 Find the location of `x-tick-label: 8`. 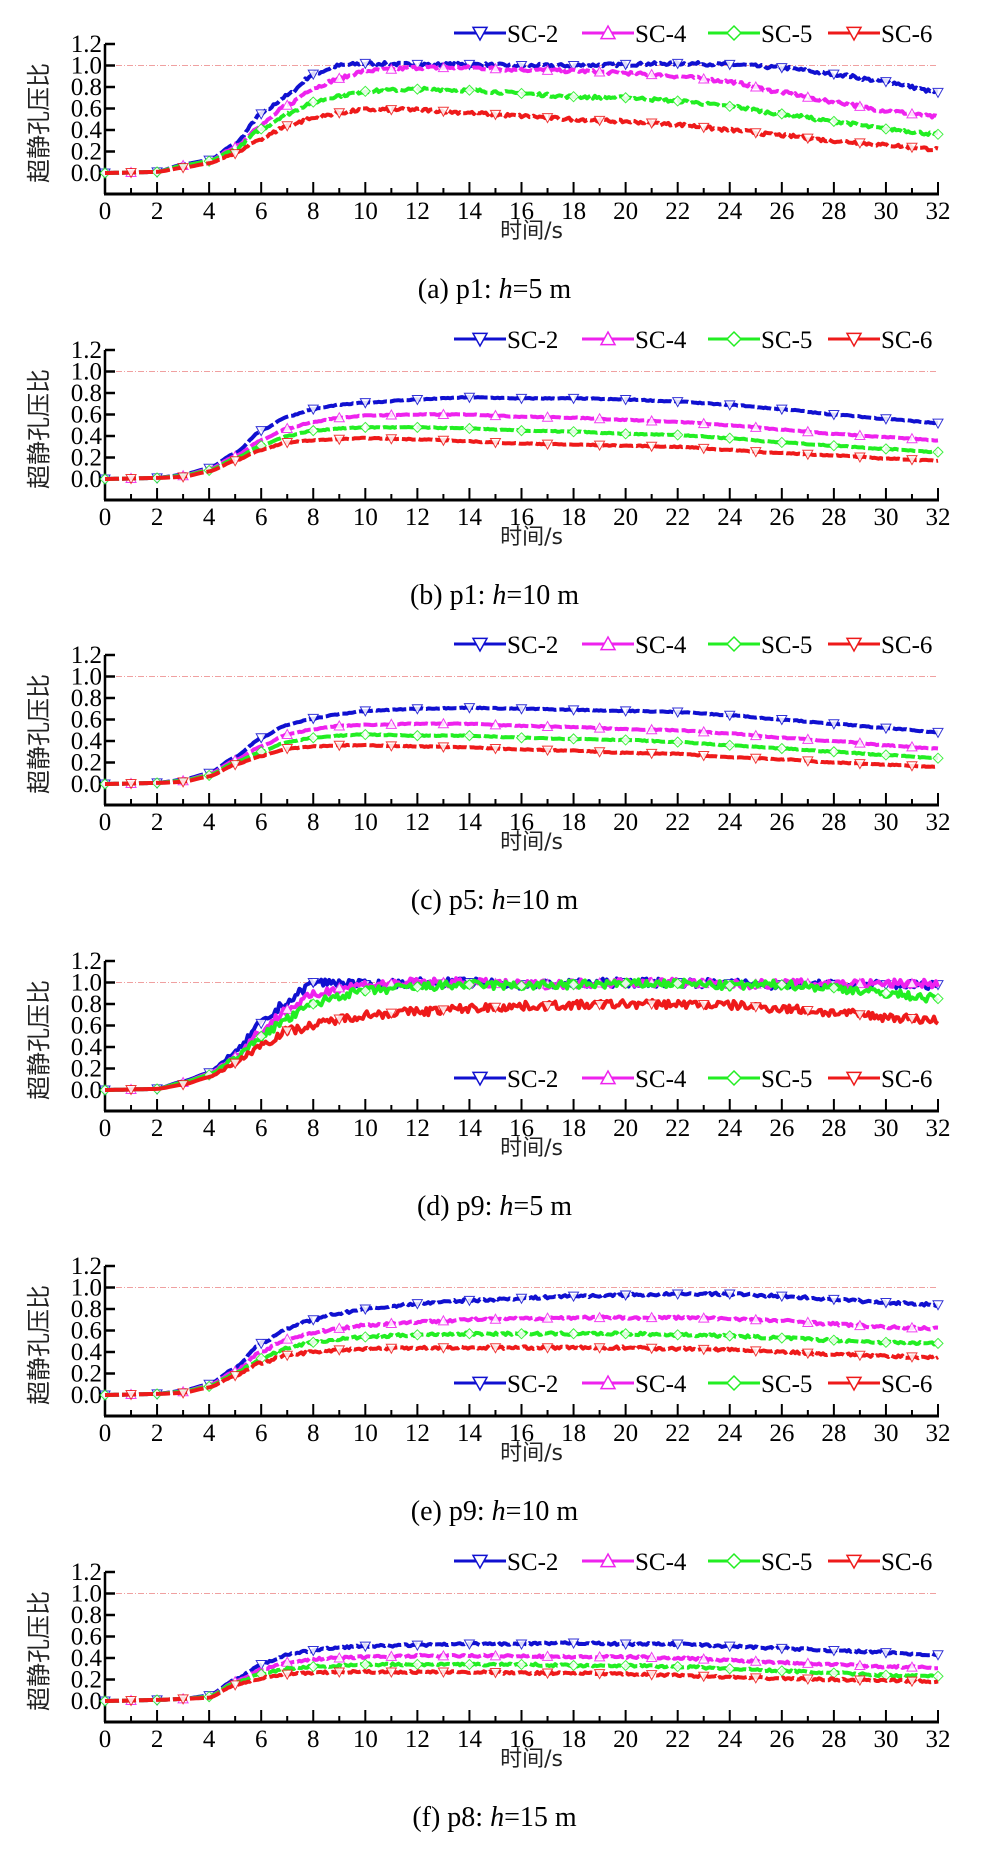

x-tick-label: 8 is located at coordinates (313, 517).